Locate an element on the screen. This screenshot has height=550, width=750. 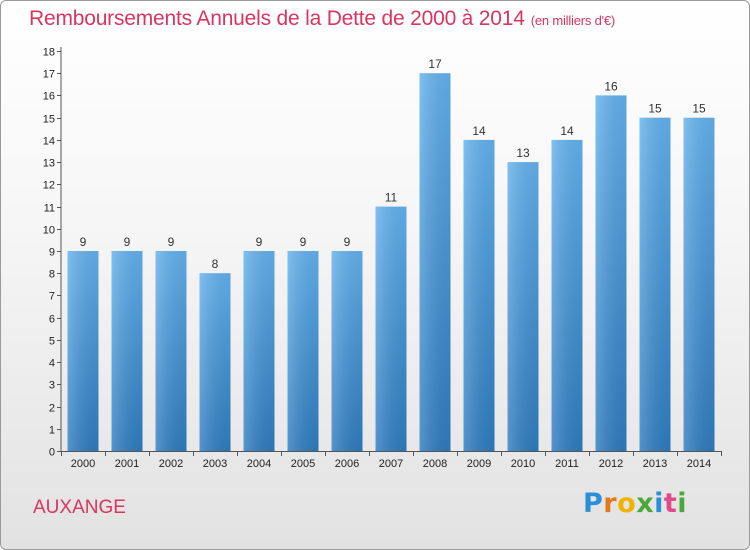
y-tick-label: 14 is located at coordinates (49, 142).